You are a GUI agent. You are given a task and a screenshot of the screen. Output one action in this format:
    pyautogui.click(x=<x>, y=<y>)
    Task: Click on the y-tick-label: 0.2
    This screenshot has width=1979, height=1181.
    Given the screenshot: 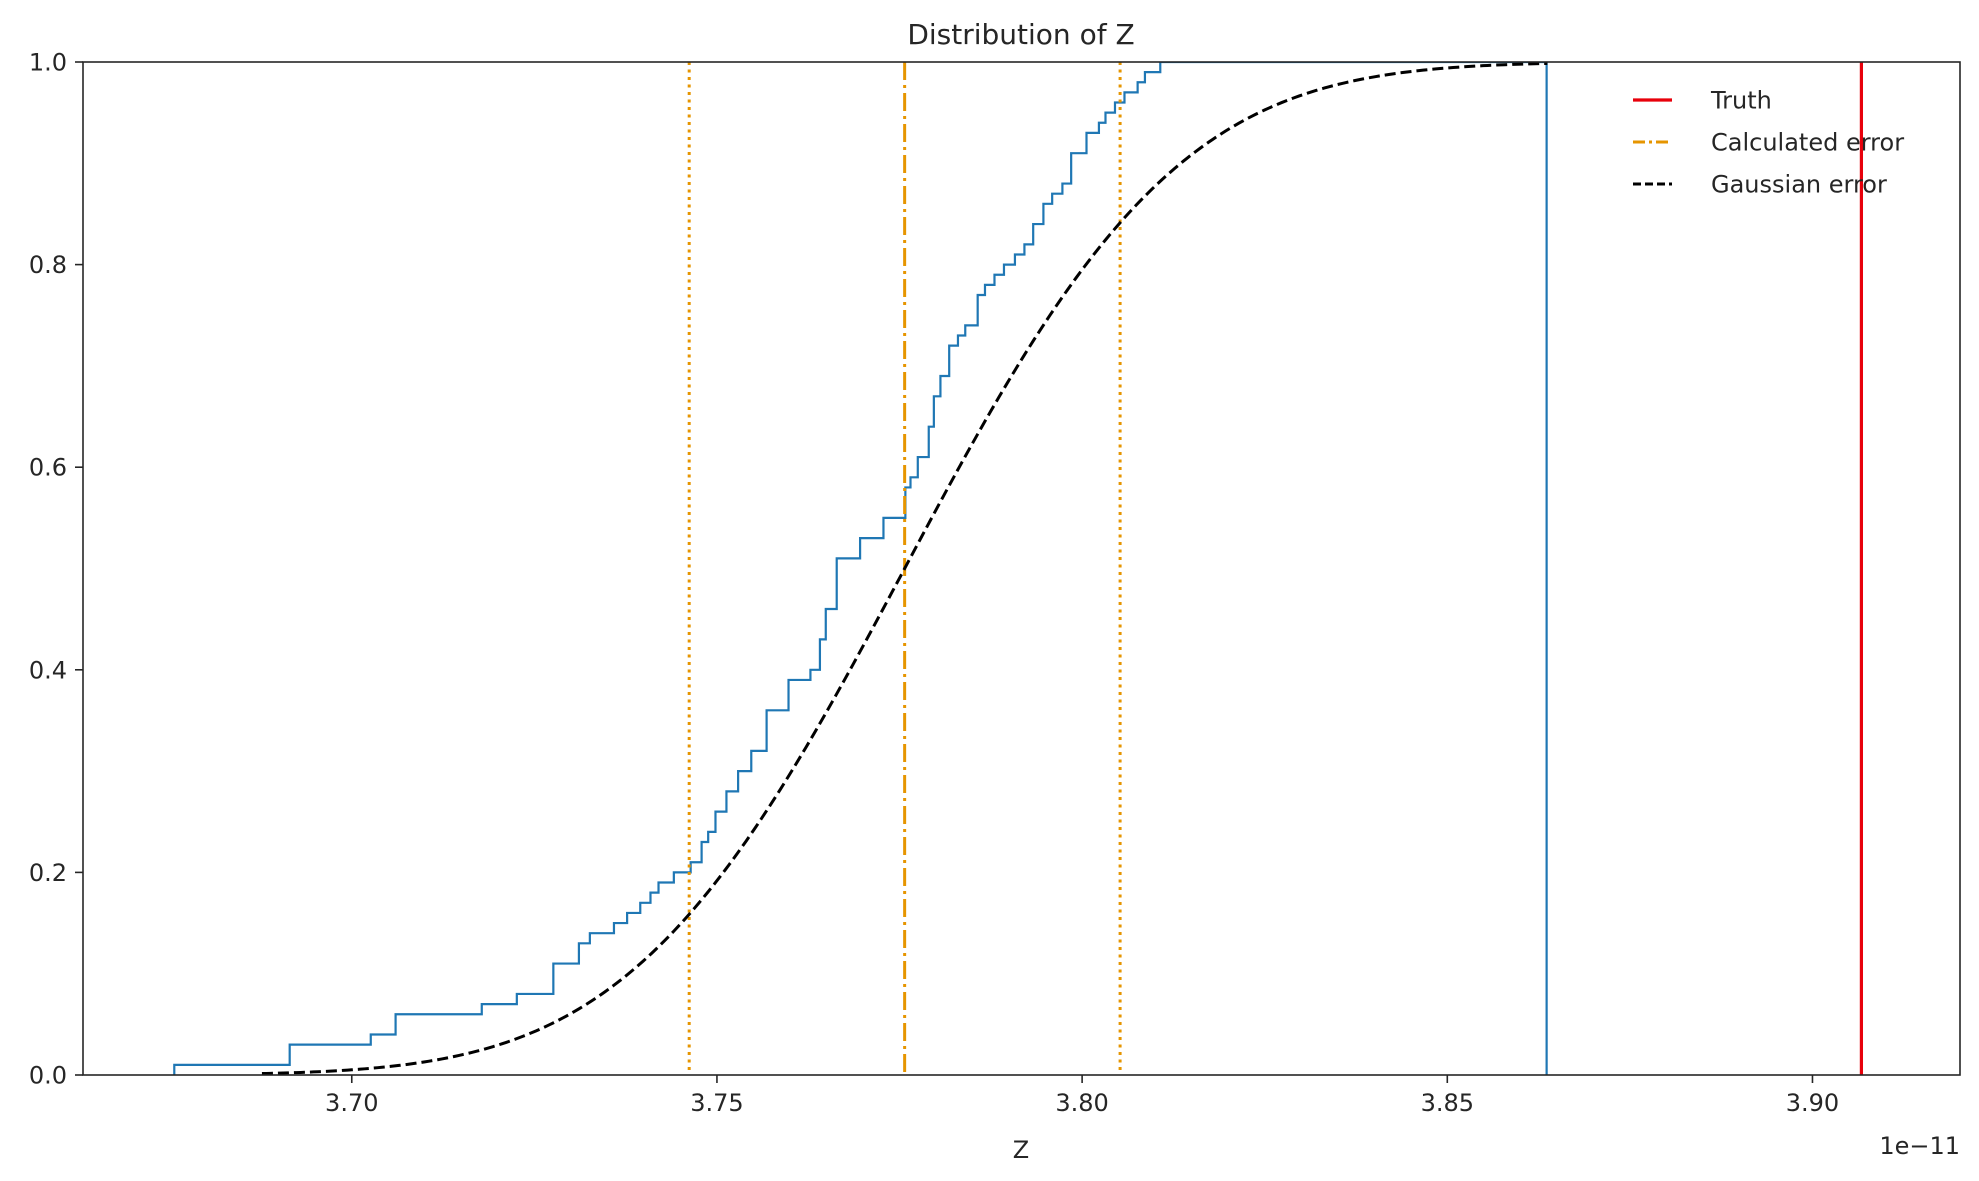 What is the action you would take?
    pyautogui.click(x=48, y=873)
    